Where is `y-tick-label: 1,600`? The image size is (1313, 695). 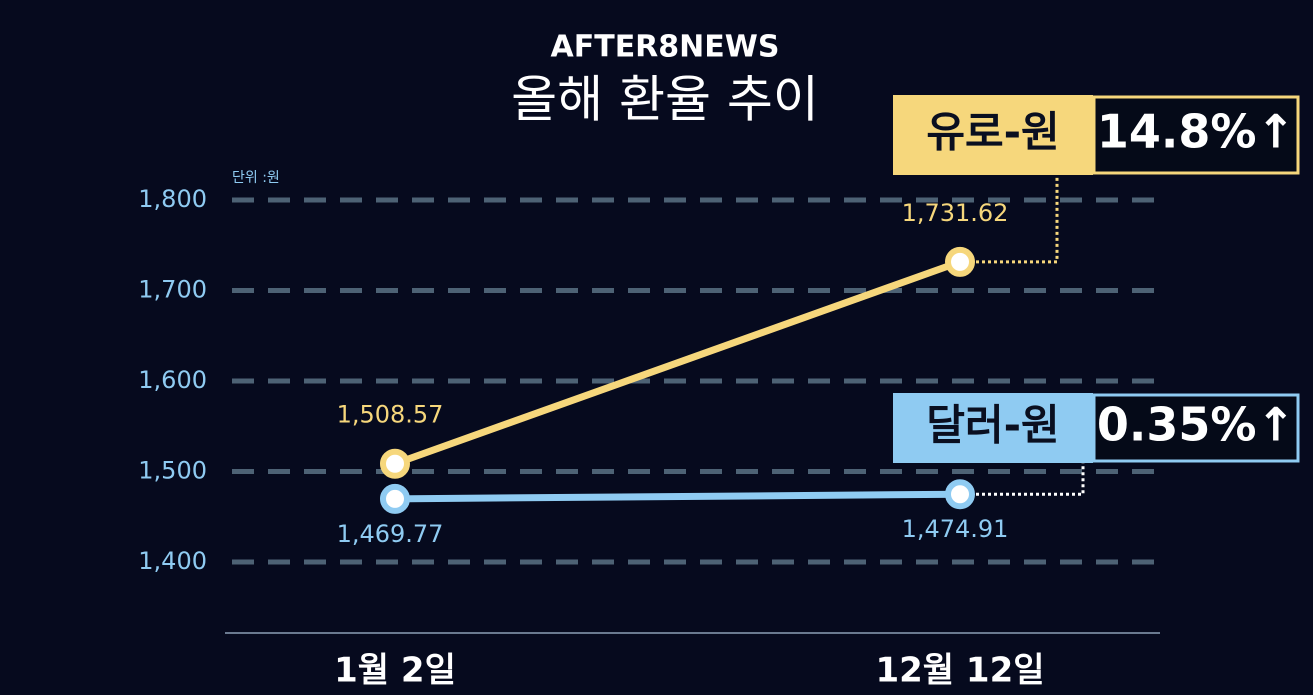
y-tick-label: 1,600 is located at coordinates (172, 380).